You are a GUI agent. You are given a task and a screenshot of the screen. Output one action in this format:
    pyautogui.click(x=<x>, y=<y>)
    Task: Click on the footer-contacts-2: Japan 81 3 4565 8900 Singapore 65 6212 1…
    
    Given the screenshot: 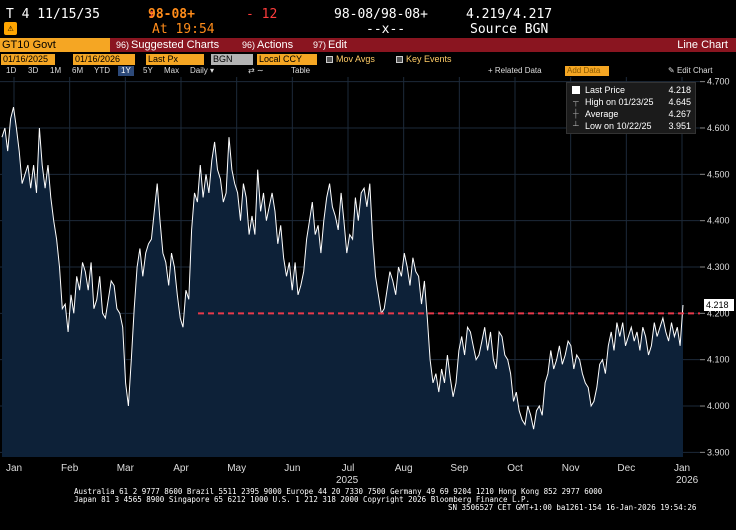 What is the action you would take?
    pyautogui.click(x=302, y=499)
    